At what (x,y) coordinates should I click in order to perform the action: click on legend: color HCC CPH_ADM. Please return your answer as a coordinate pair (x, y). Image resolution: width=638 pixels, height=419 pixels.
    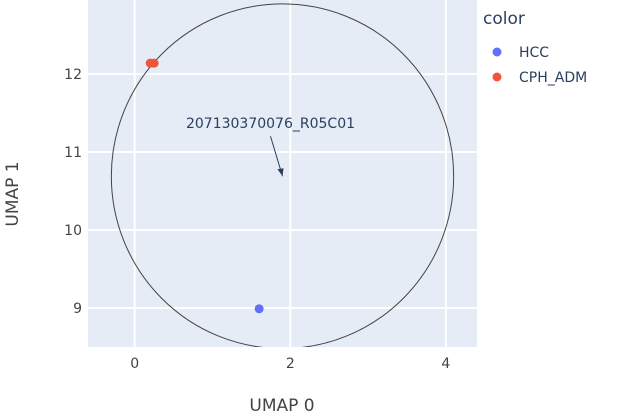
    Looking at the image, I should click on (535, 47).